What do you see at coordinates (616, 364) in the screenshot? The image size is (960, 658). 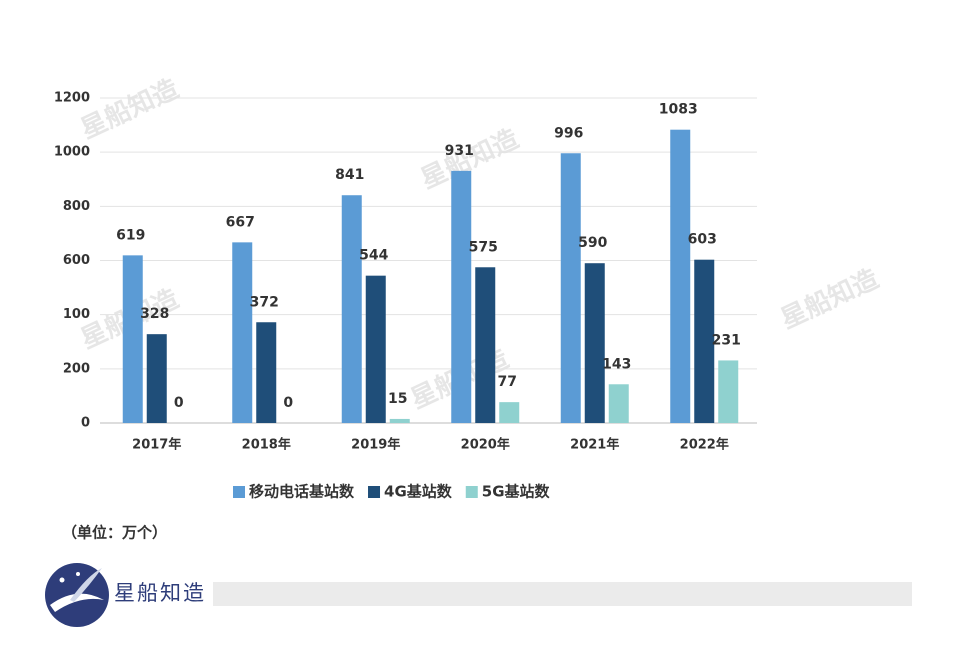 I see `value-label: 143` at bounding box center [616, 364].